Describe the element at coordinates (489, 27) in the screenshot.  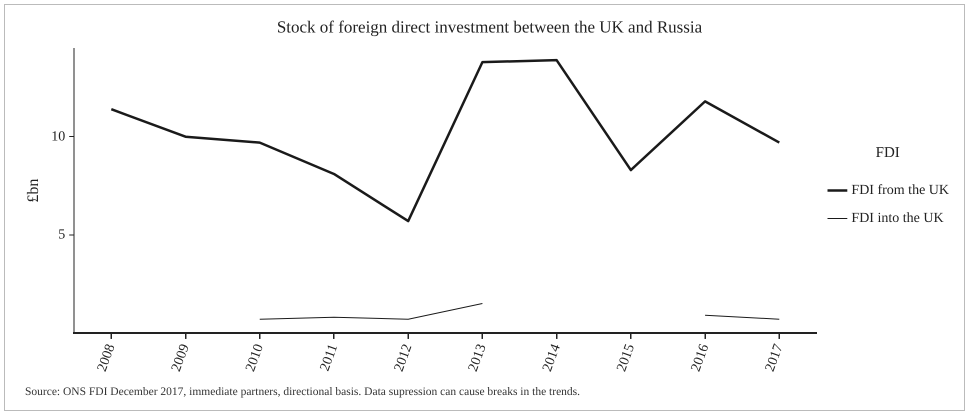
I see `chart-title: Stock of foreign direct investment between the UK and Russia` at that location.